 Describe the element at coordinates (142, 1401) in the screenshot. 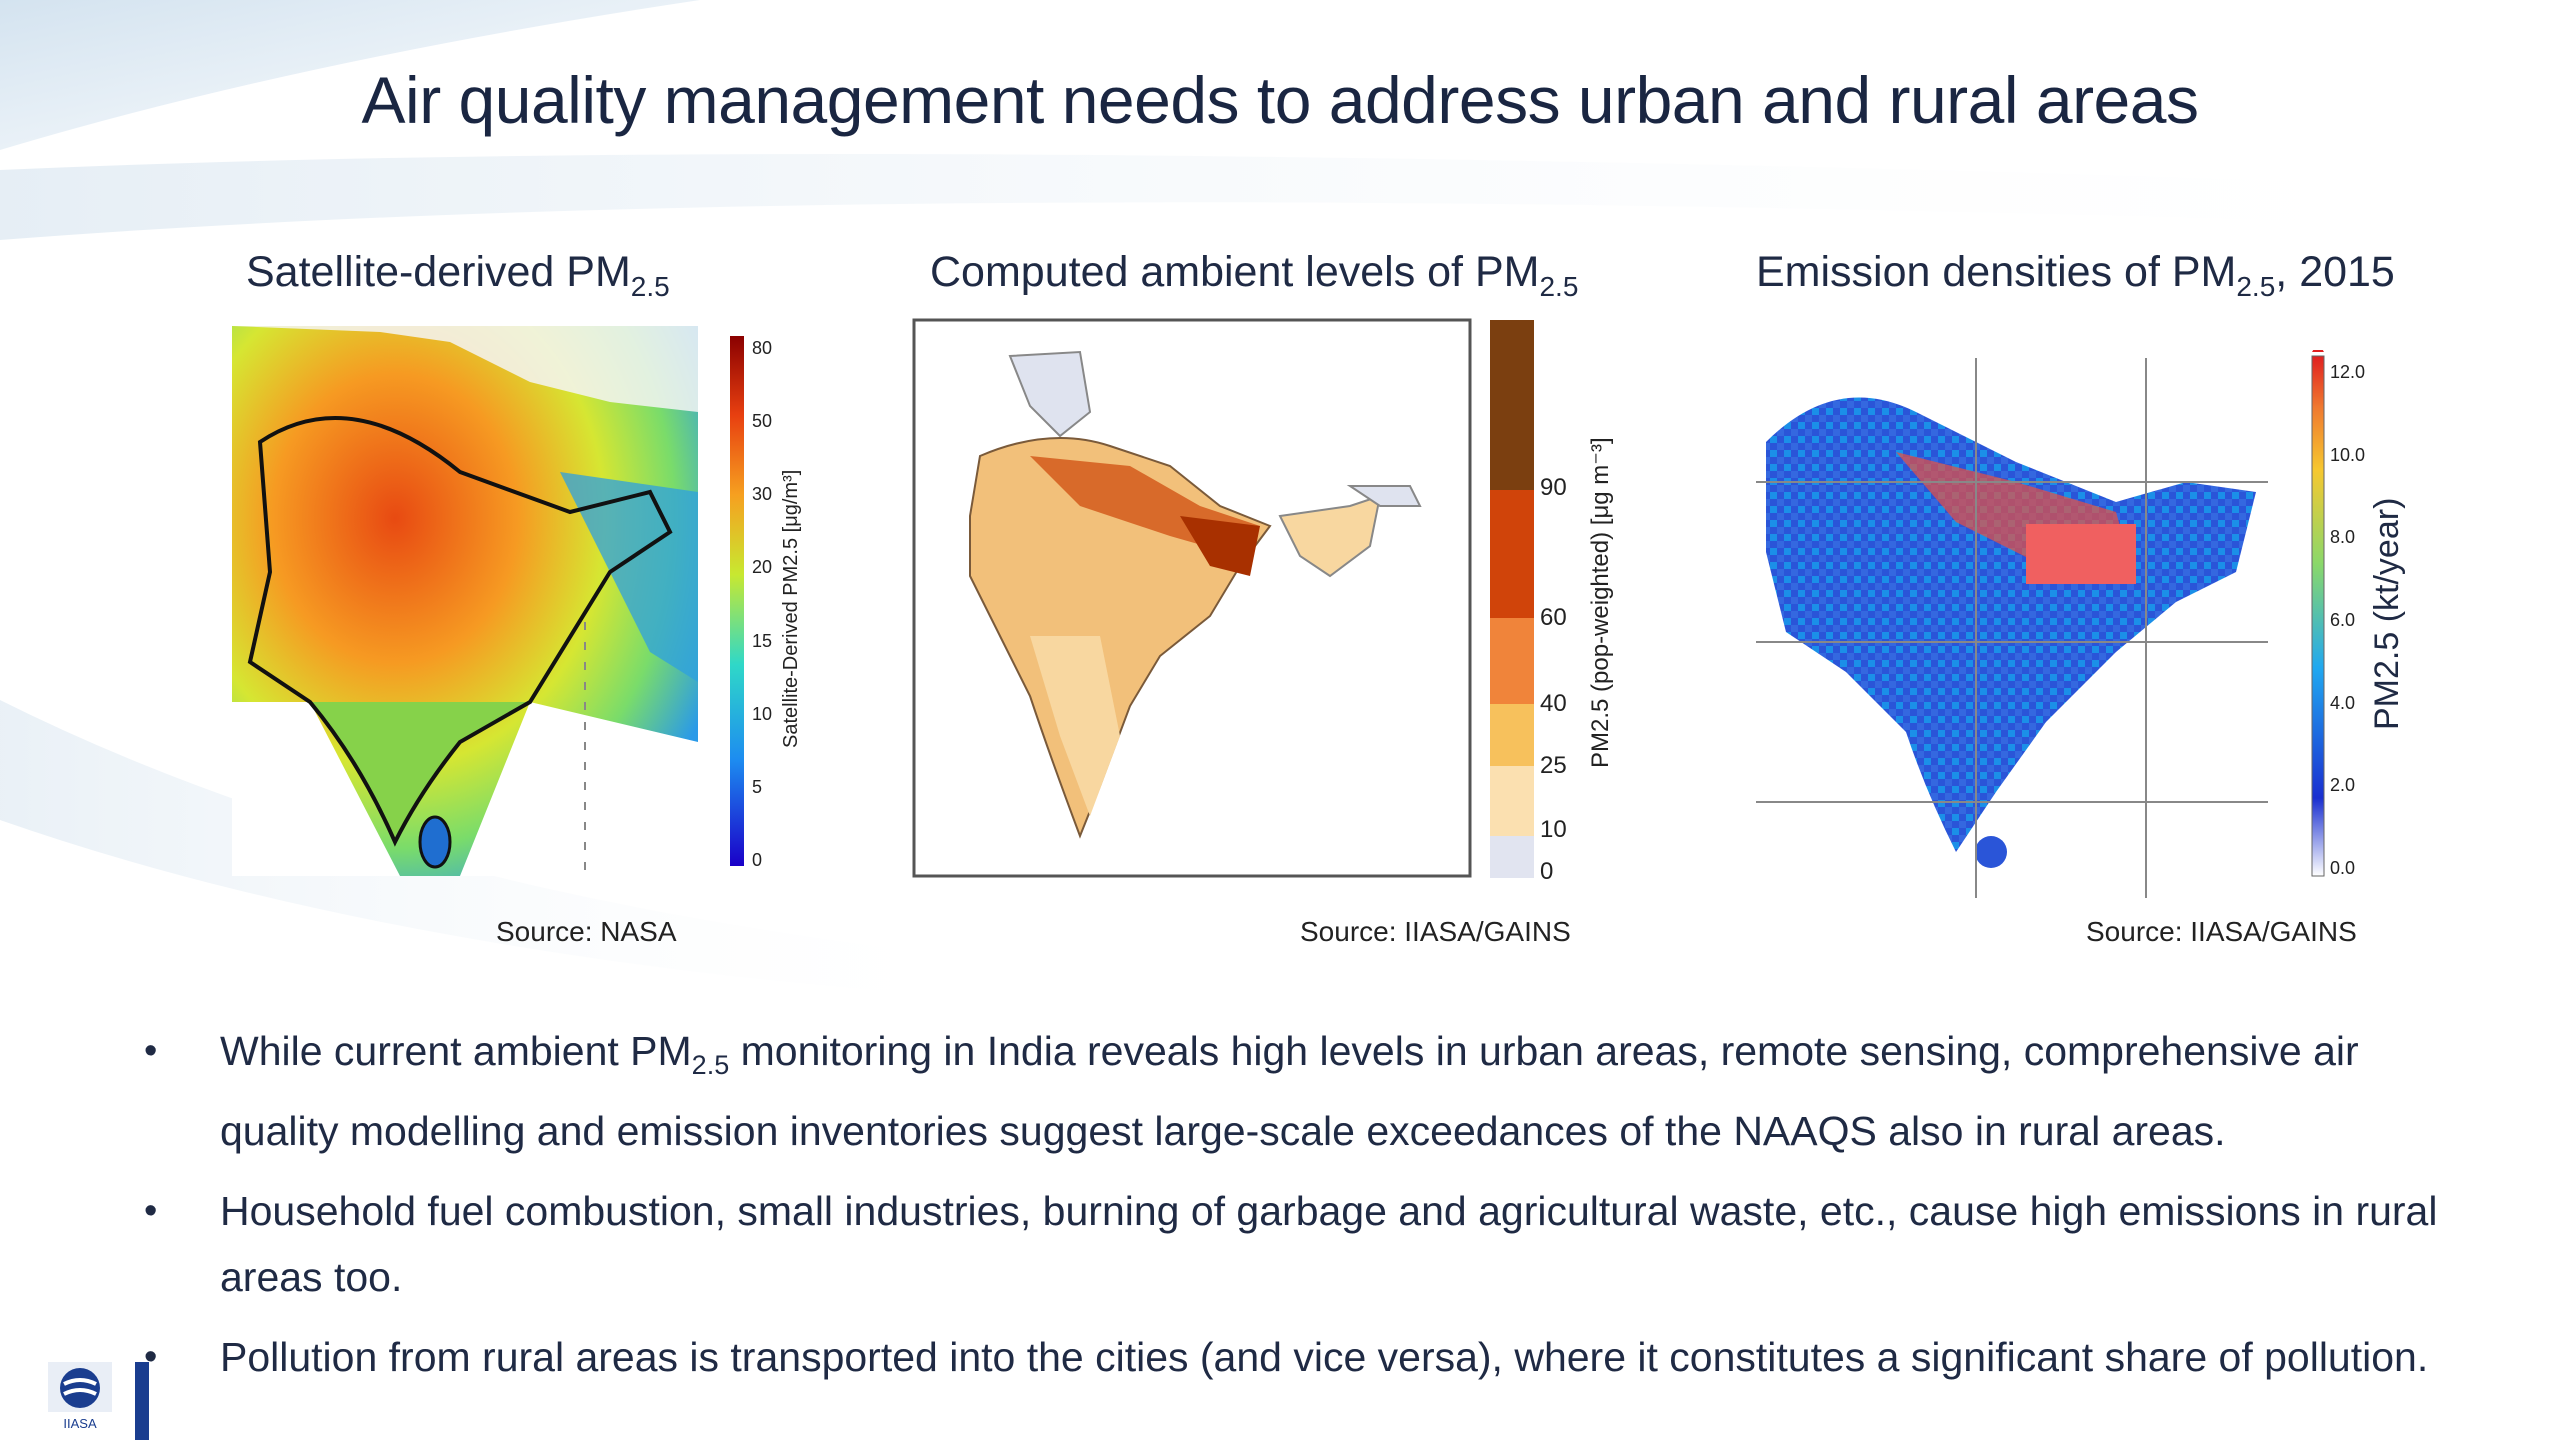

I see `logo-divider` at that location.